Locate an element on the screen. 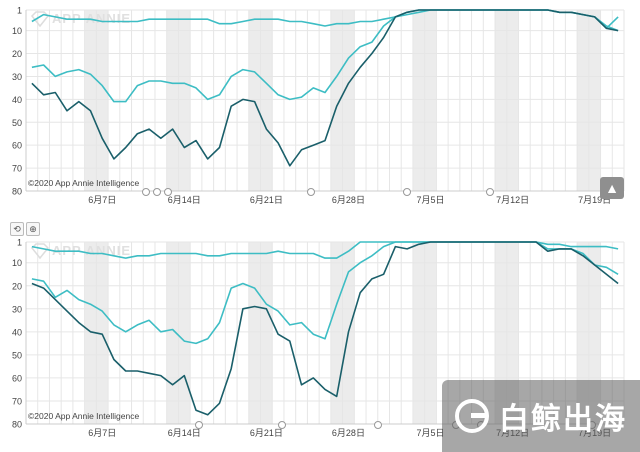 The width and height of the screenshot is (640, 452). reset-zoom-icon: ⟲ is located at coordinates (17, 229).